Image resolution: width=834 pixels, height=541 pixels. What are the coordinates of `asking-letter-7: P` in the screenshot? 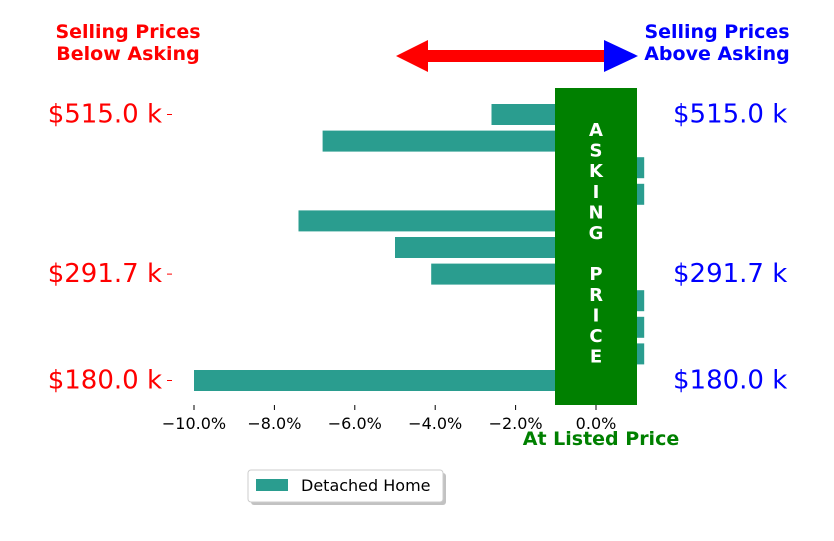 It's located at (595, 274).